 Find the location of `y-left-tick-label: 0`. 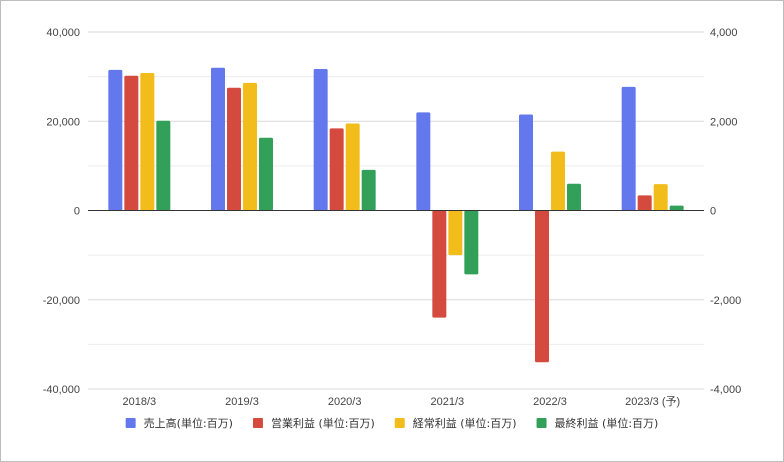

y-left-tick-label: 0 is located at coordinates (77, 212).